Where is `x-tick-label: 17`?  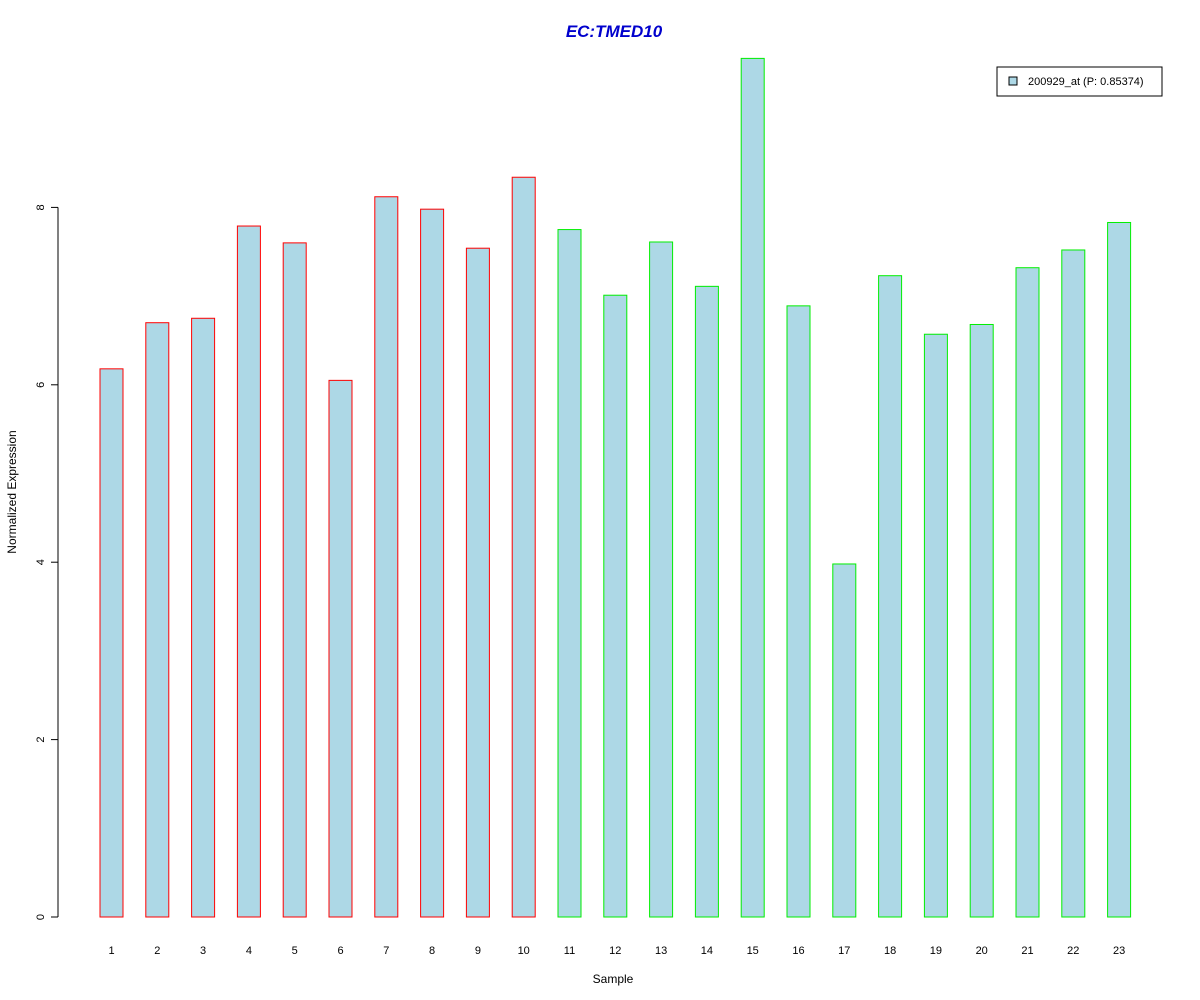 x-tick-label: 17 is located at coordinates (844, 951).